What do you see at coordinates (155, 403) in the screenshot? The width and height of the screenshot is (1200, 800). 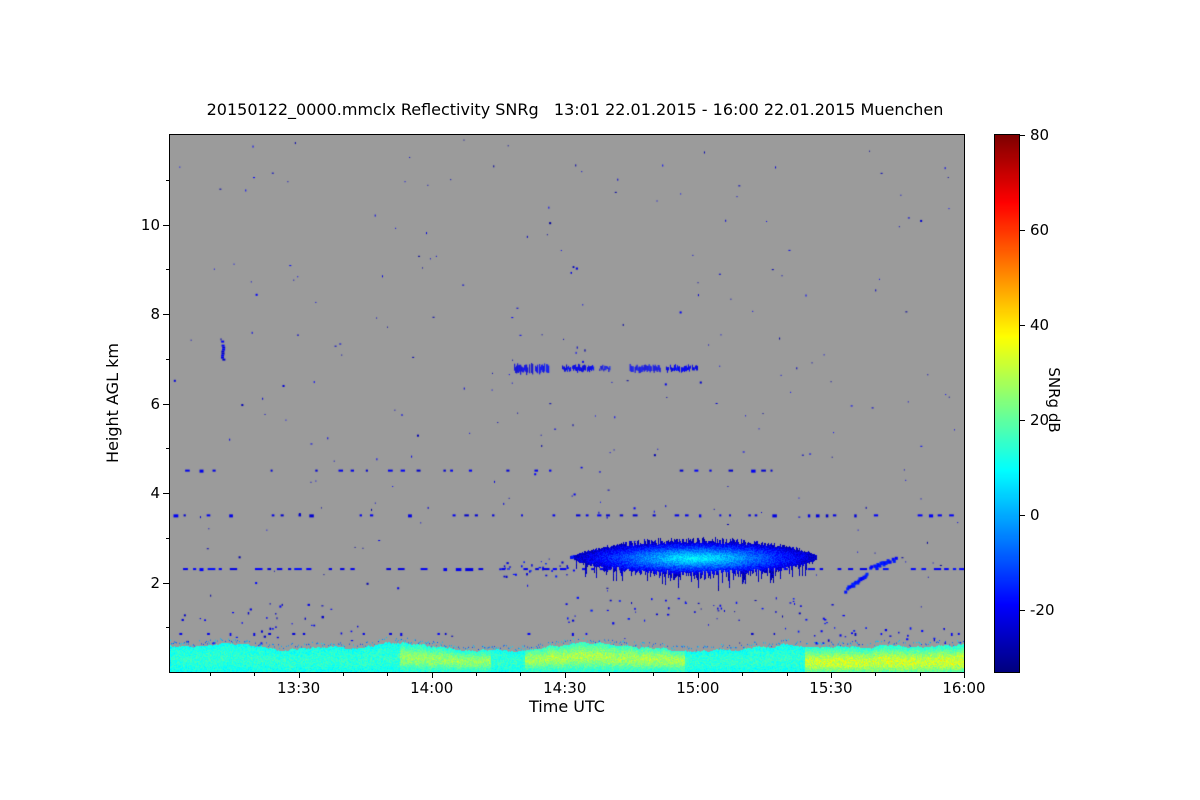 I see `y-tick-label: 6` at bounding box center [155, 403].